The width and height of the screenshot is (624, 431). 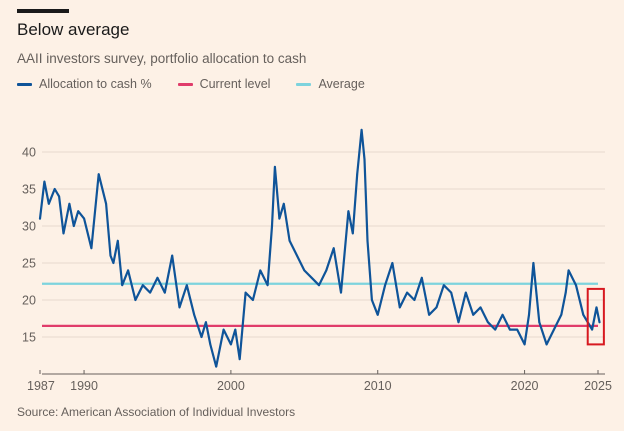 What do you see at coordinates (29, 264) in the screenshot?
I see `y-tick-label-25: 25` at bounding box center [29, 264].